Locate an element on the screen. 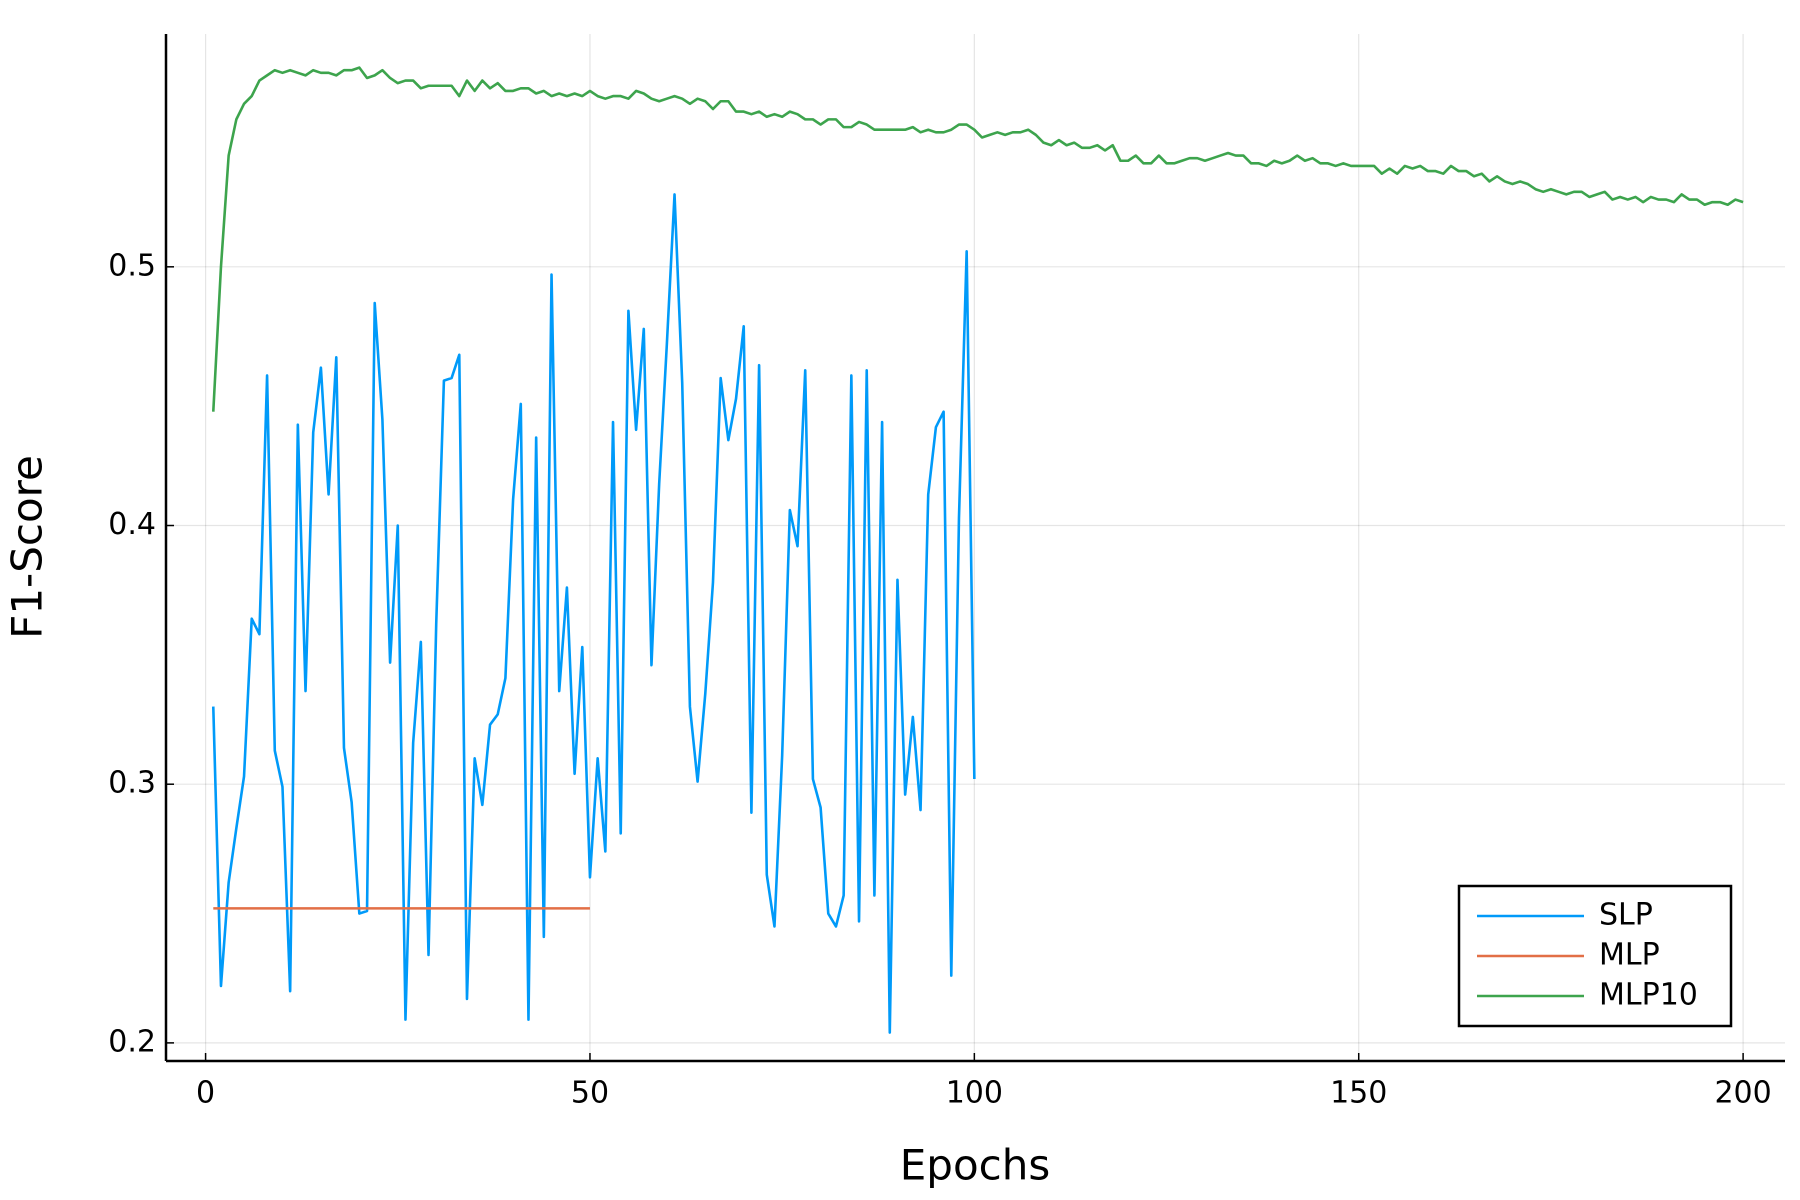 The height and width of the screenshot is (1200, 1800). y-tick-label: 0.4 is located at coordinates (132, 524).